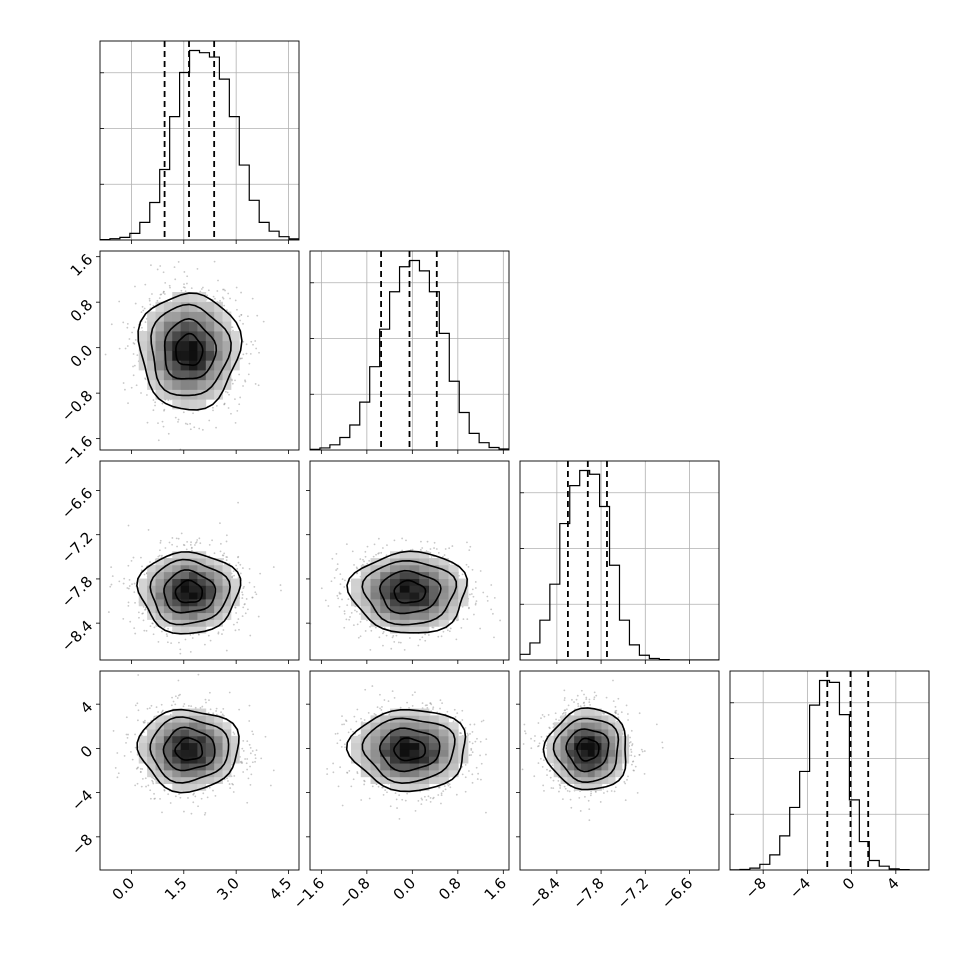 The height and width of the screenshot is (970, 970). I want to click on histogram-panel, so click(199, 140).